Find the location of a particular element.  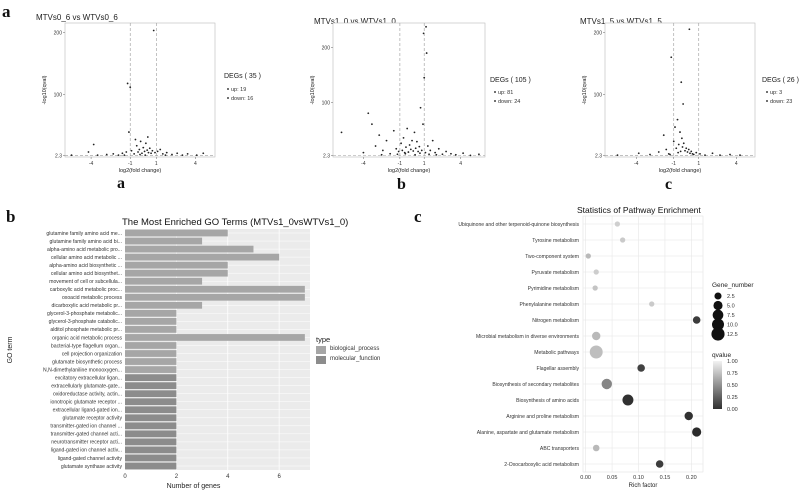

x-tick-label: -1 is located at coordinates (400, 164).